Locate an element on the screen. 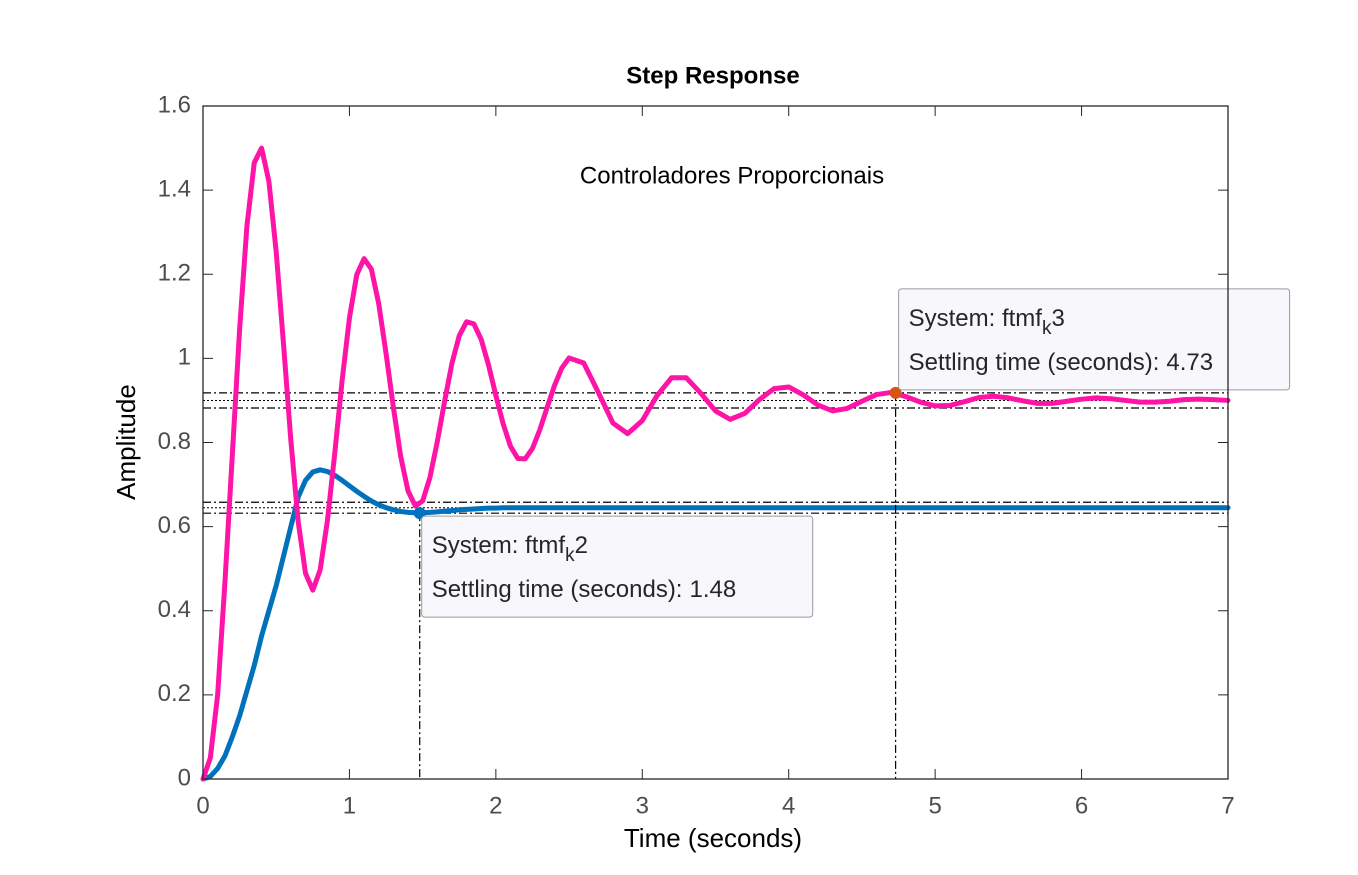 Image resolution: width=1358 pixels, height=875 pixels. x-tick-label: 6 is located at coordinates (1081, 805).